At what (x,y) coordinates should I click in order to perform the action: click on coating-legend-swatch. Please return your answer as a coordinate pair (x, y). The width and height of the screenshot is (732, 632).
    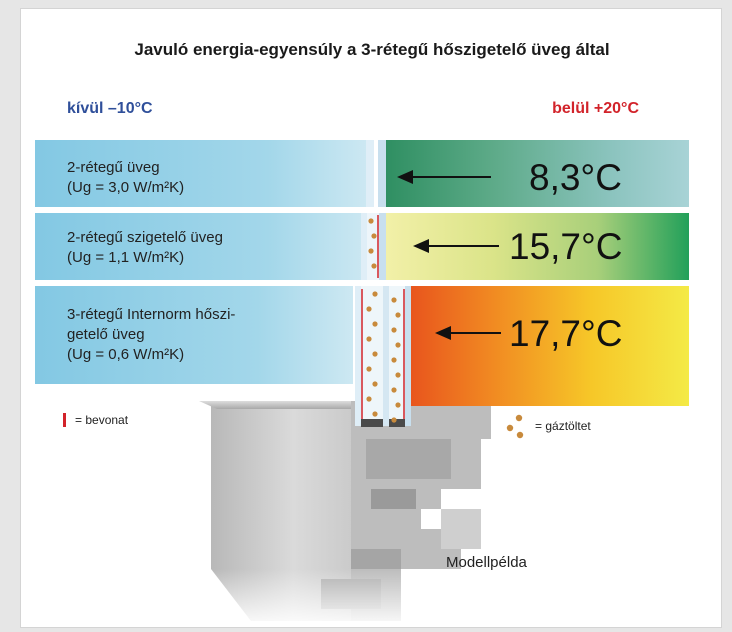
    Looking at the image, I should click on (64, 420).